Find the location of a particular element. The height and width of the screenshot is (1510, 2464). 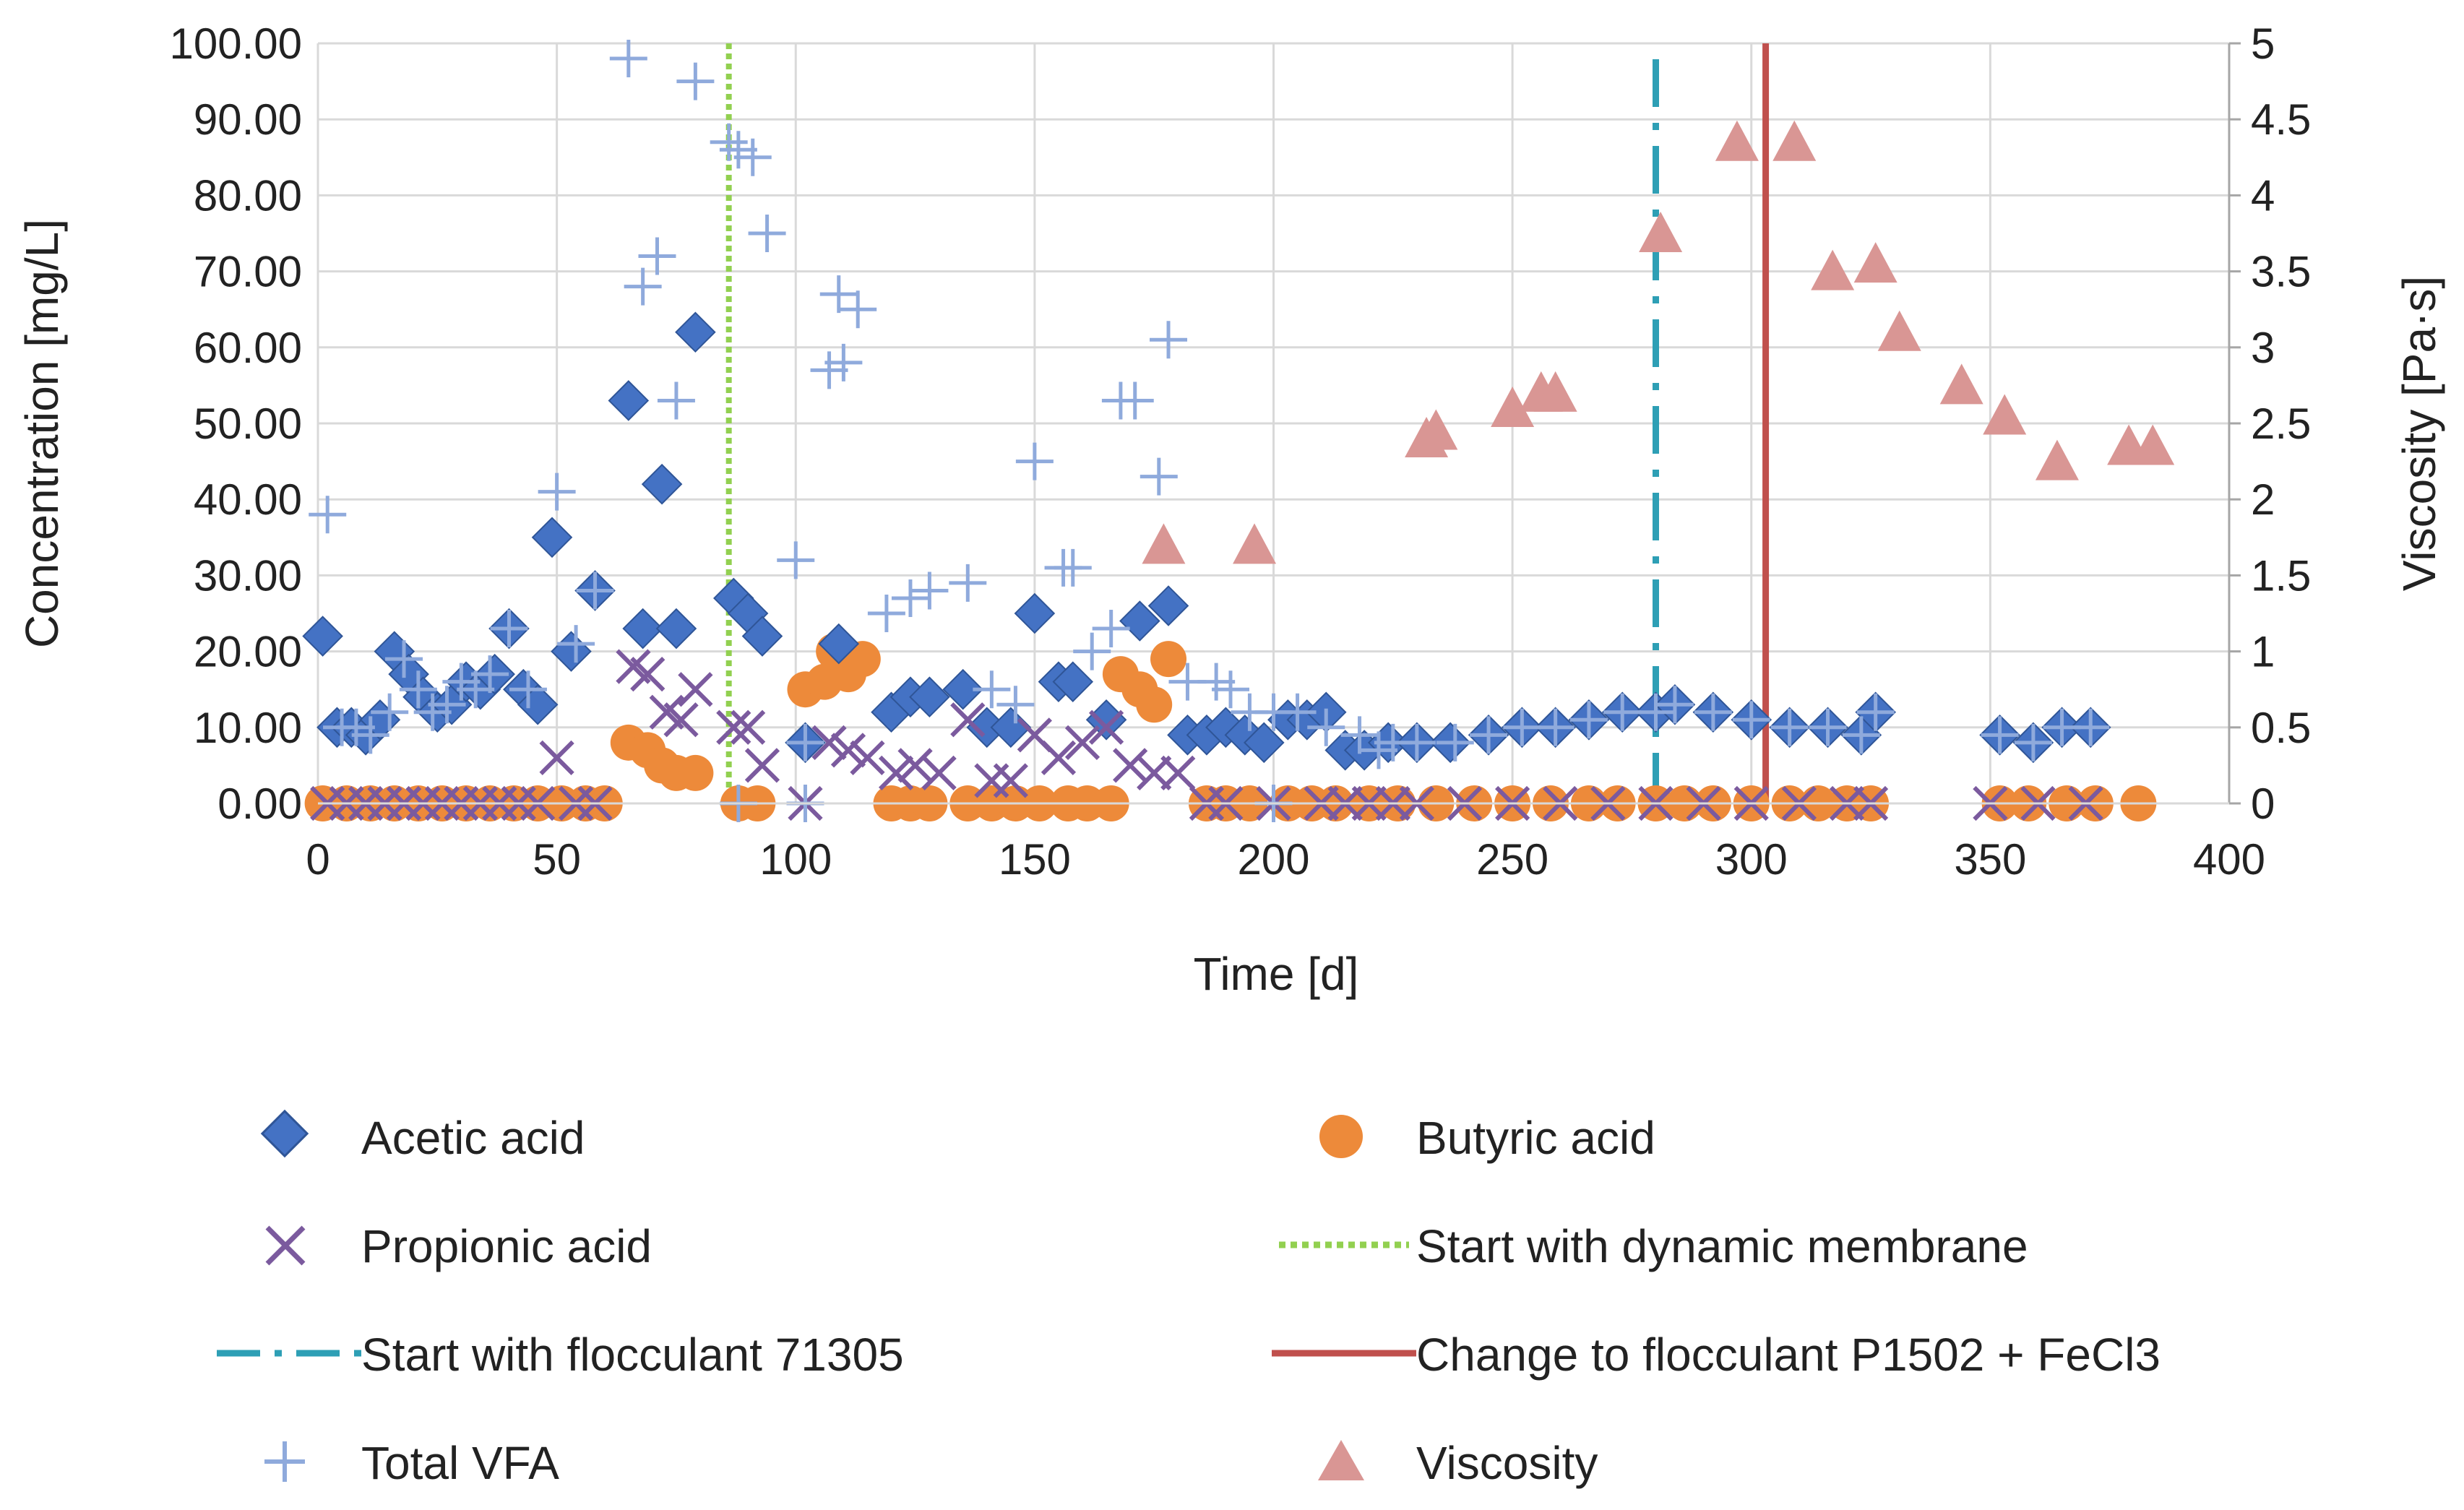

y2-tick-label: 3.5 is located at coordinates (2281, 272).